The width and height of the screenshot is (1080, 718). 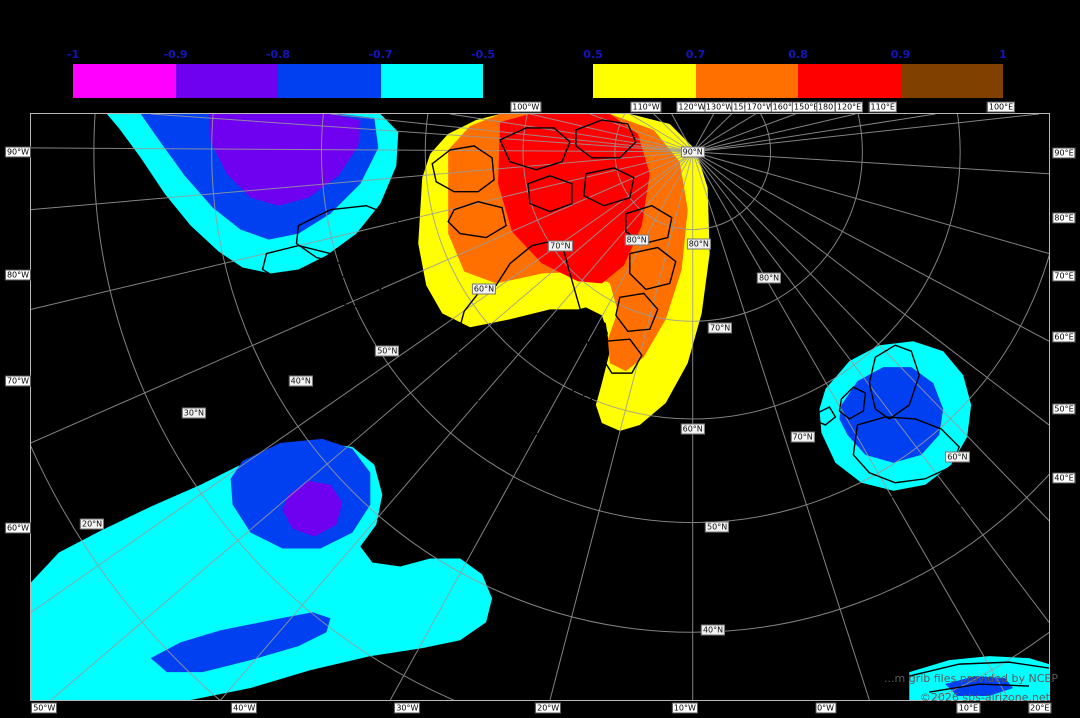 What do you see at coordinates (526, 107) in the screenshot?
I see `axis-tick-label: 100°W` at bounding box center [526, 107].